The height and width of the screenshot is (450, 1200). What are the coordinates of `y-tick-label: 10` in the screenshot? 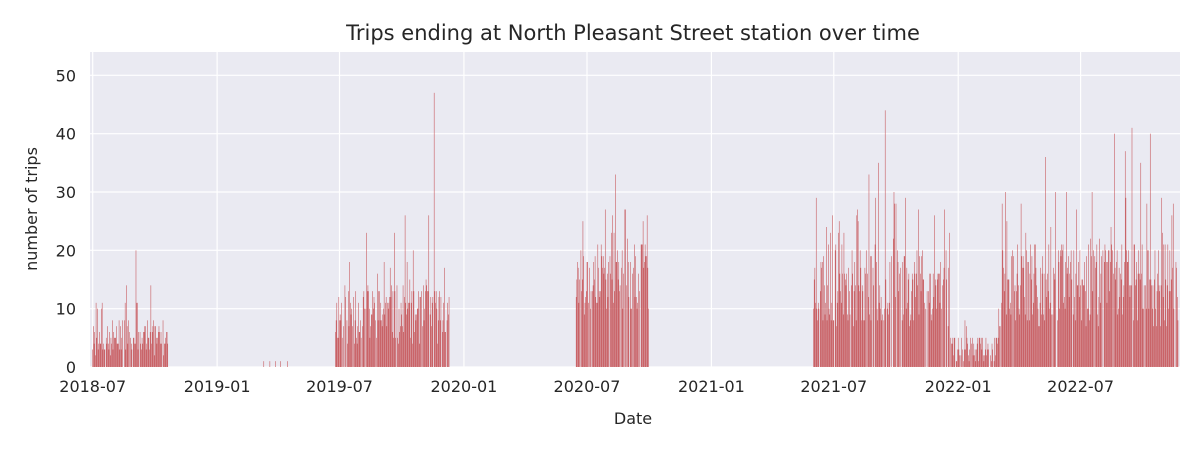 It's located at (66, 309).